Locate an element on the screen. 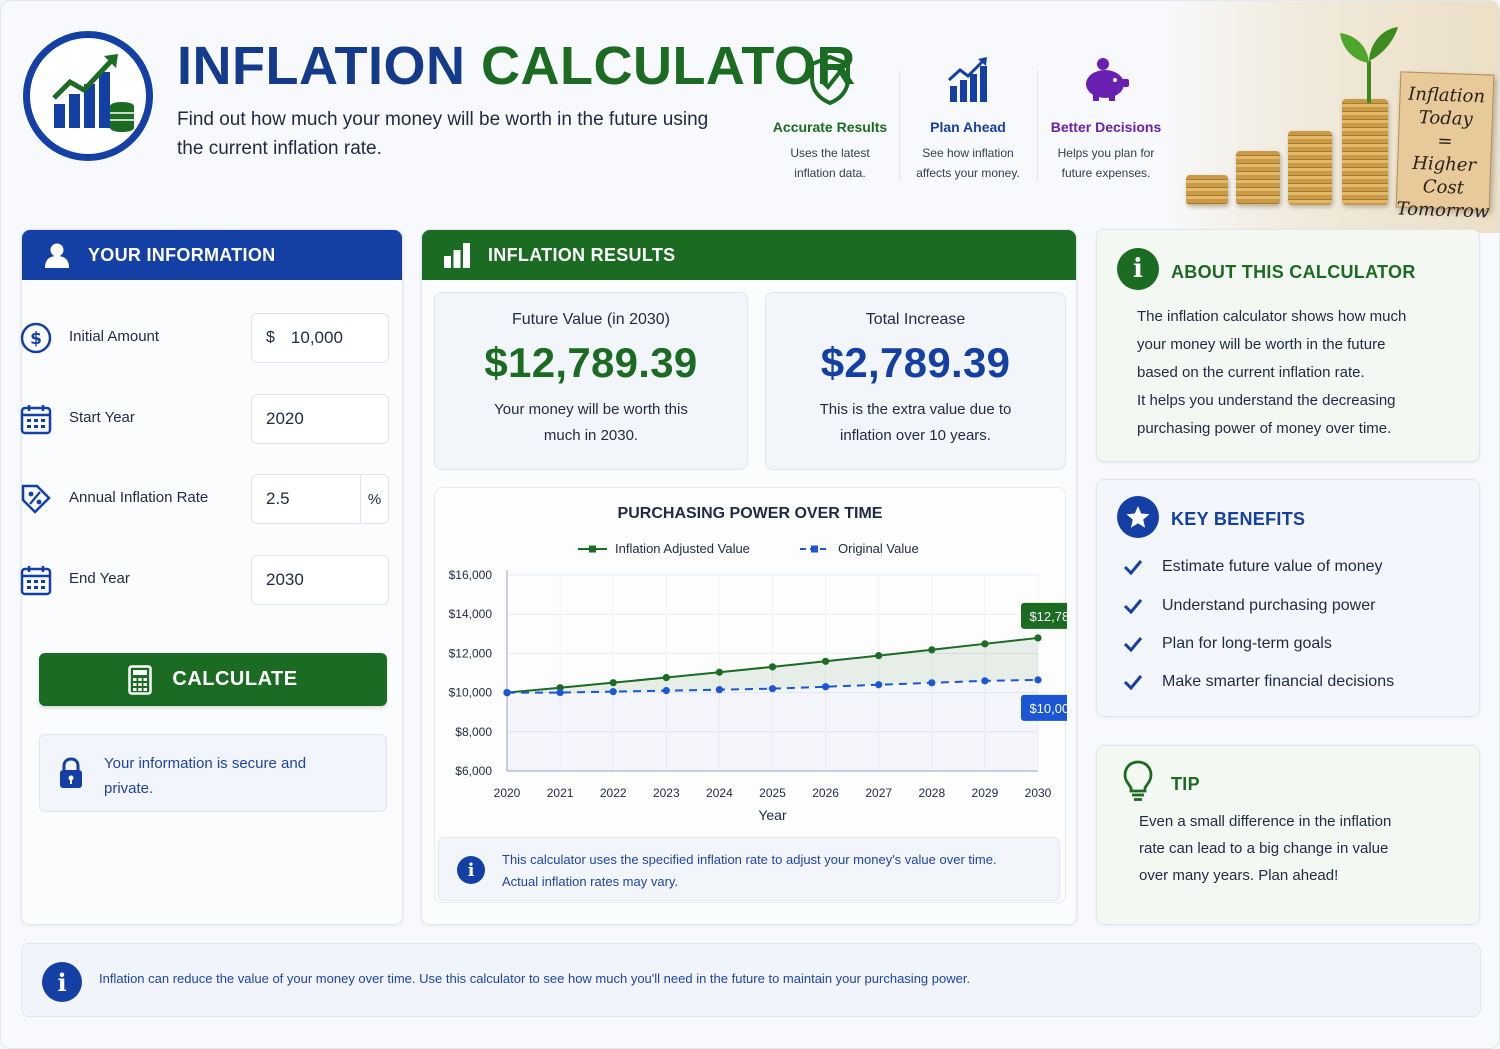 Image resolution: width=1500 pixels, height=1049 pixels. start-year-input: 2020 is located at coordinates (320, 419).